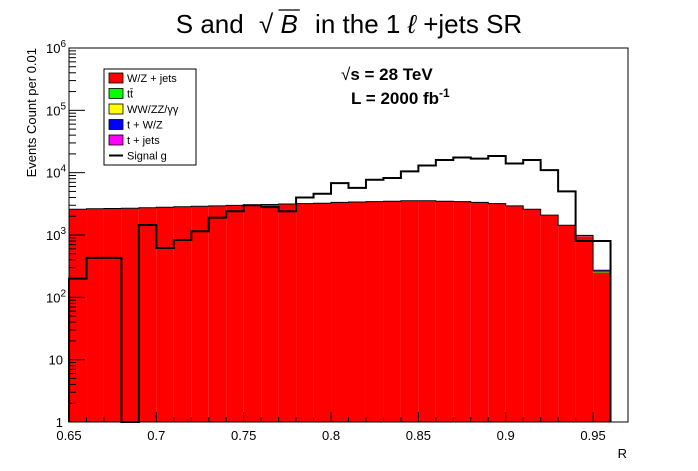  Describe the element at coordinates (346, 74) in the screenshot. I see `energy-sqrt-symbol: √` at that location.